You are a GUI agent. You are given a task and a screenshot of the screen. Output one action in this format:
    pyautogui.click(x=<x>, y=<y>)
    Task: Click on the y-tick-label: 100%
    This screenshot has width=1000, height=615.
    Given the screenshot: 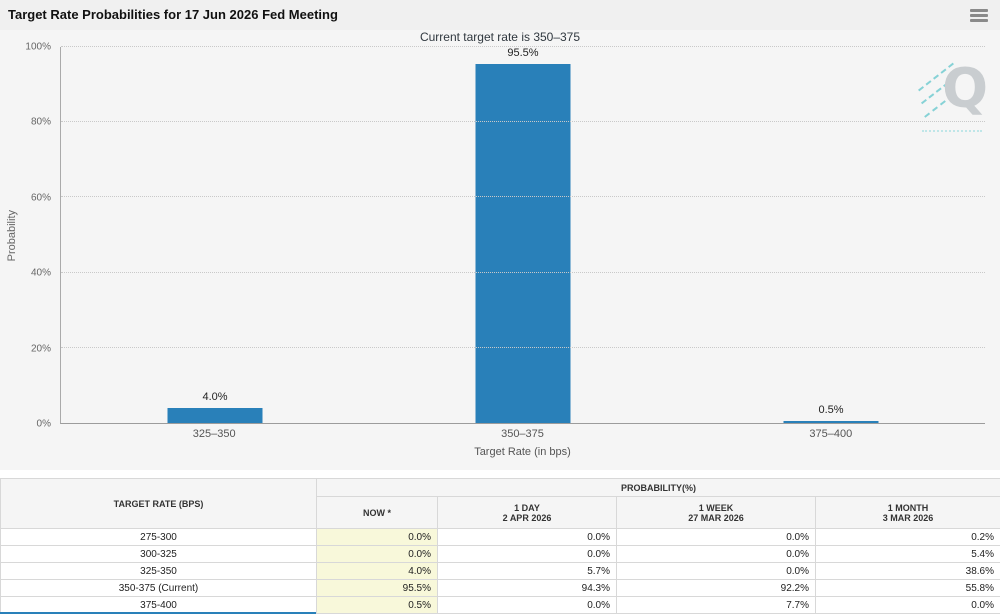 What is the action you would take?
    pyautogui.click(x=38, y=47)
    